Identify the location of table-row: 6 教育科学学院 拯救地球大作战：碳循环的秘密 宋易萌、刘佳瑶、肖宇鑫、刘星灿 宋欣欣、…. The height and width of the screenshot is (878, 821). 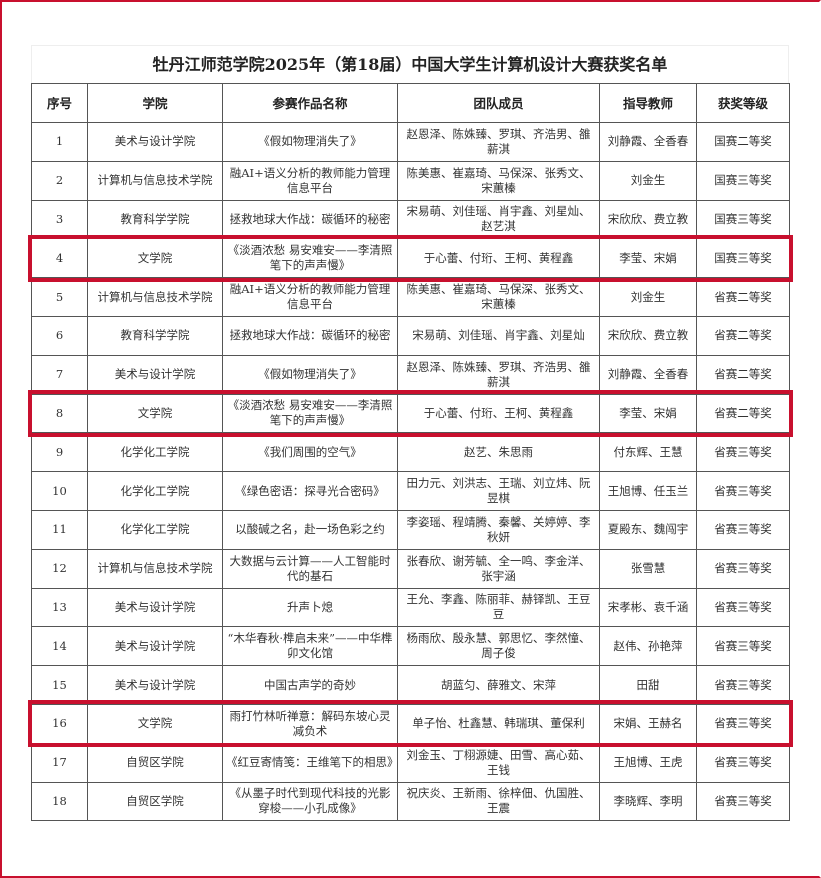
(410, 335).